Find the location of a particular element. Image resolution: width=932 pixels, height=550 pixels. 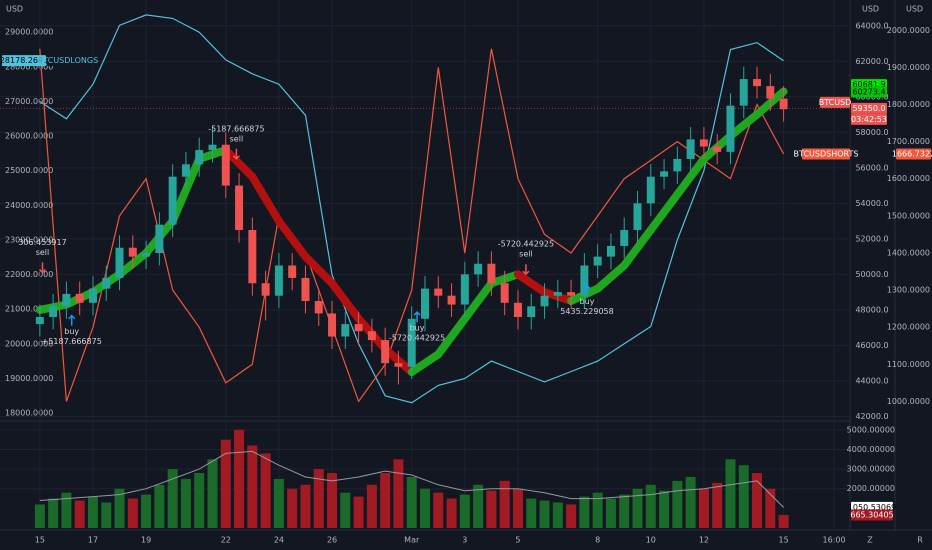

x-tick-label: 8 is located at coordinates (597, 540).